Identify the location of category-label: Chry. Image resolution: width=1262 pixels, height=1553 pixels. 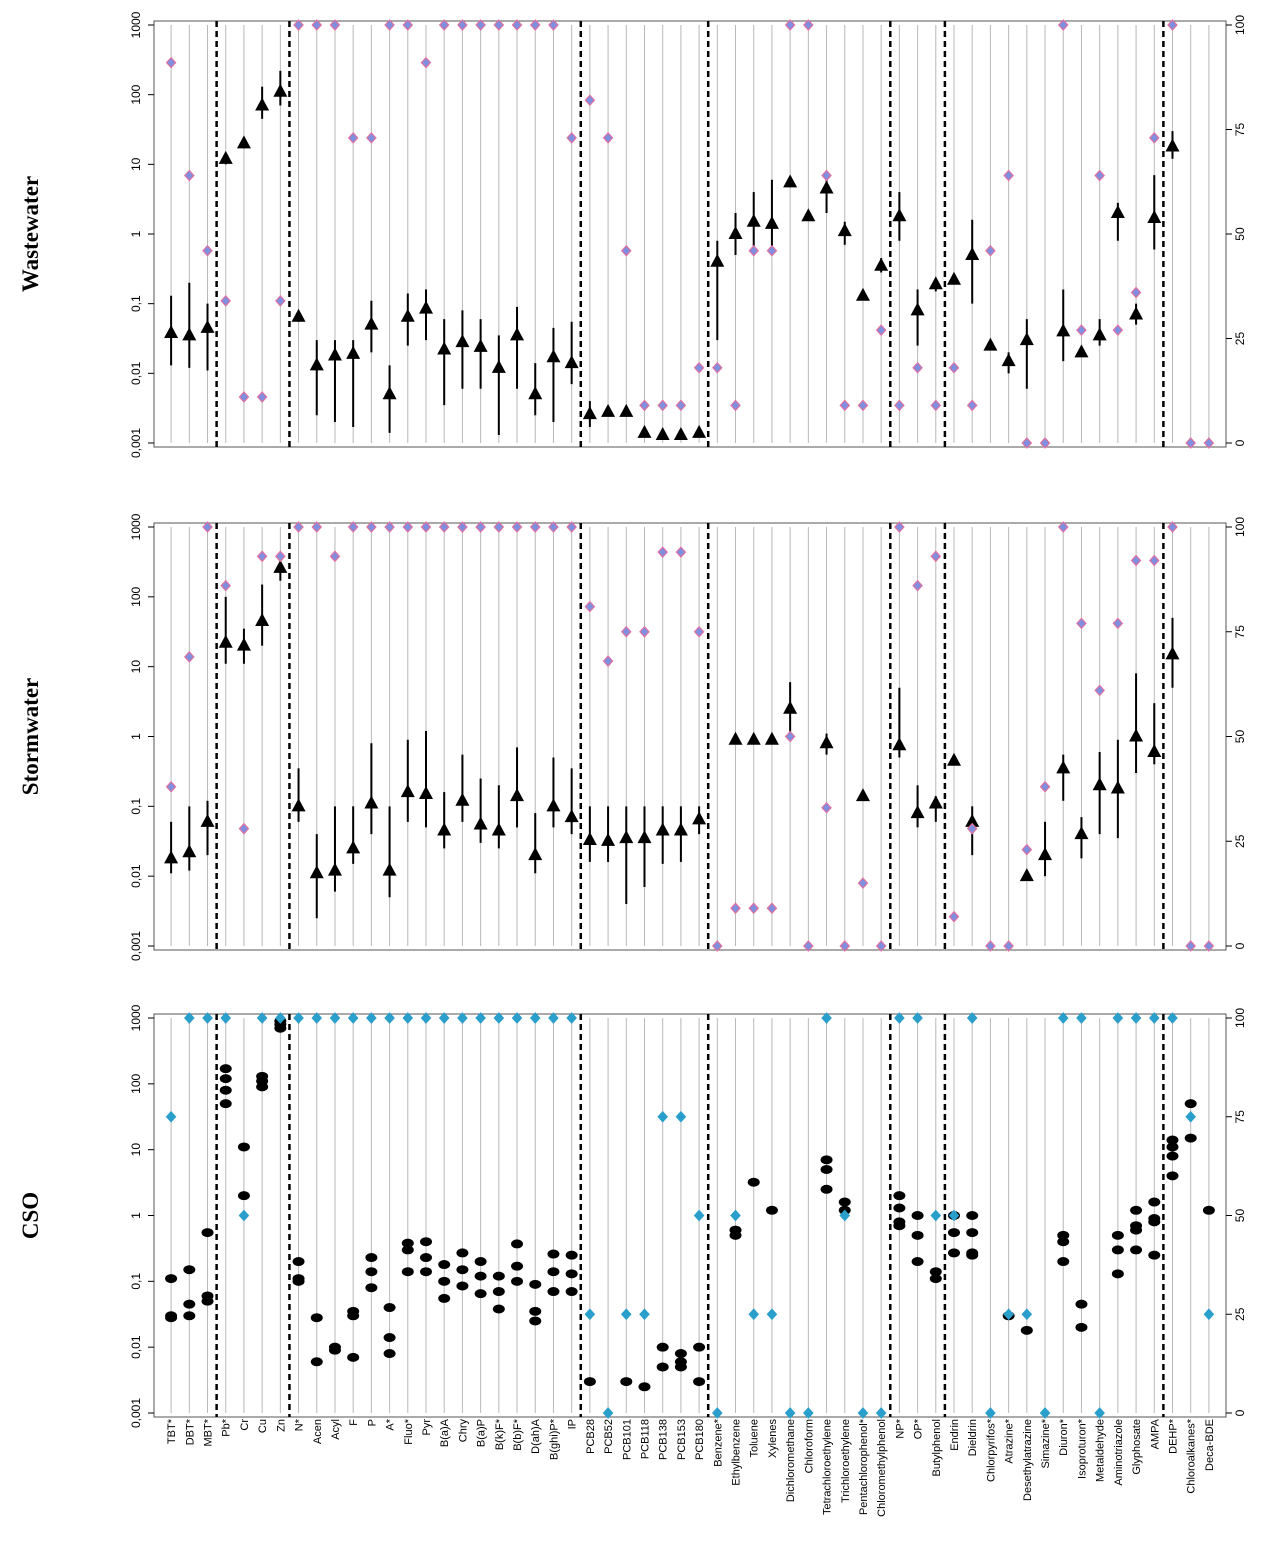
(463, 1431).